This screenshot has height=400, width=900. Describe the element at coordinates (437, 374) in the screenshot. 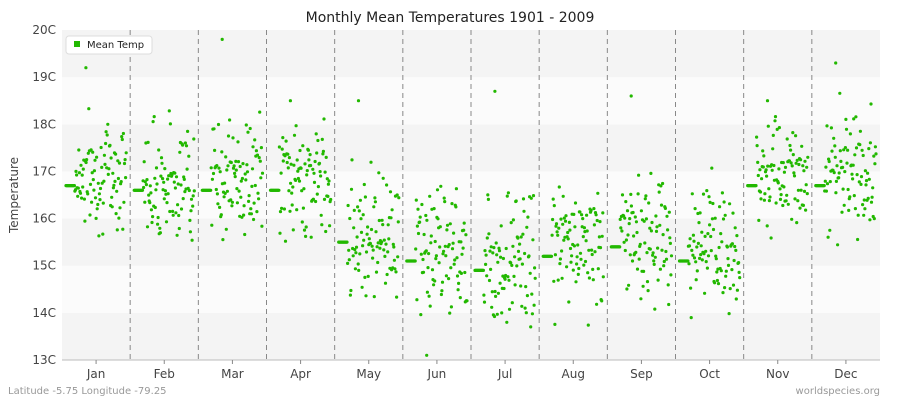

I see `x-tick-label: Jun` at that location.